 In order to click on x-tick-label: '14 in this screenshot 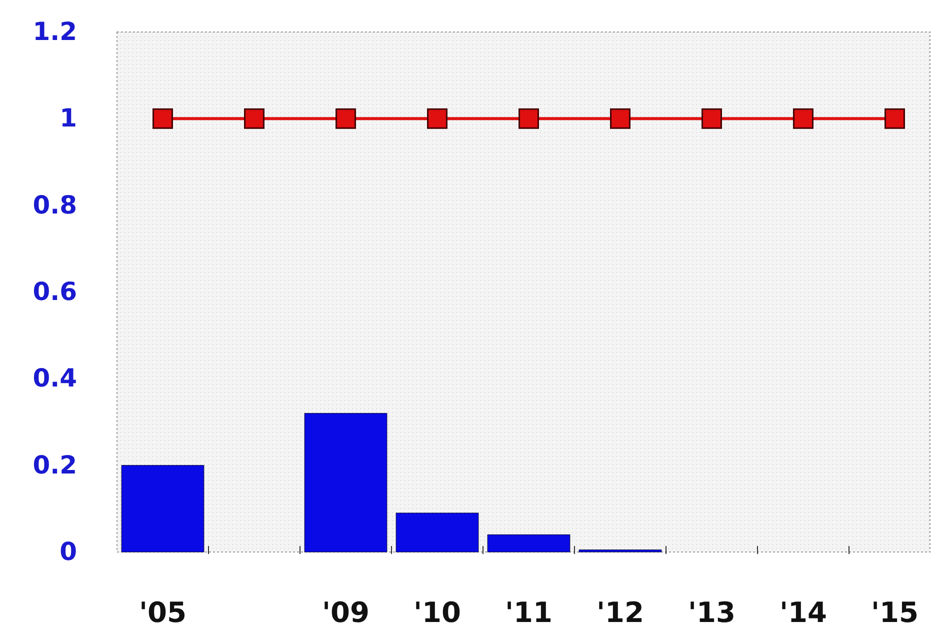, I will do `click(803, 612)`.